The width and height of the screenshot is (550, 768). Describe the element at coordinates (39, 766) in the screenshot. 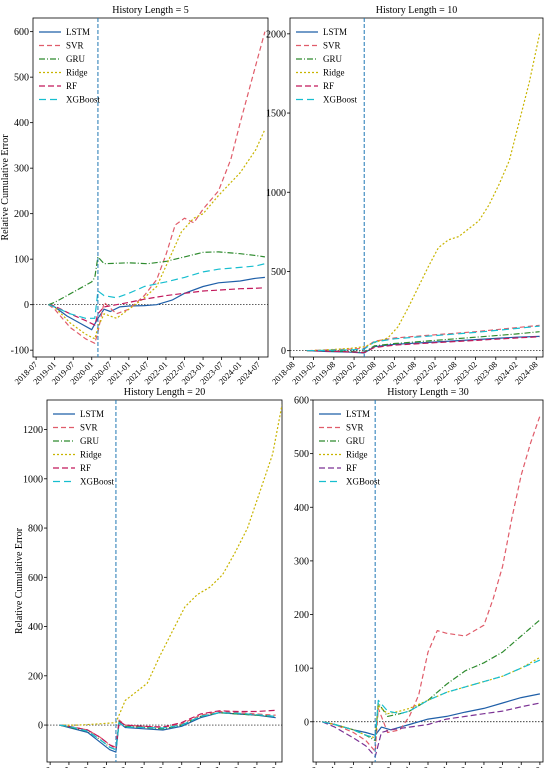

I see `x-tick-label: 2018-09` at that location.